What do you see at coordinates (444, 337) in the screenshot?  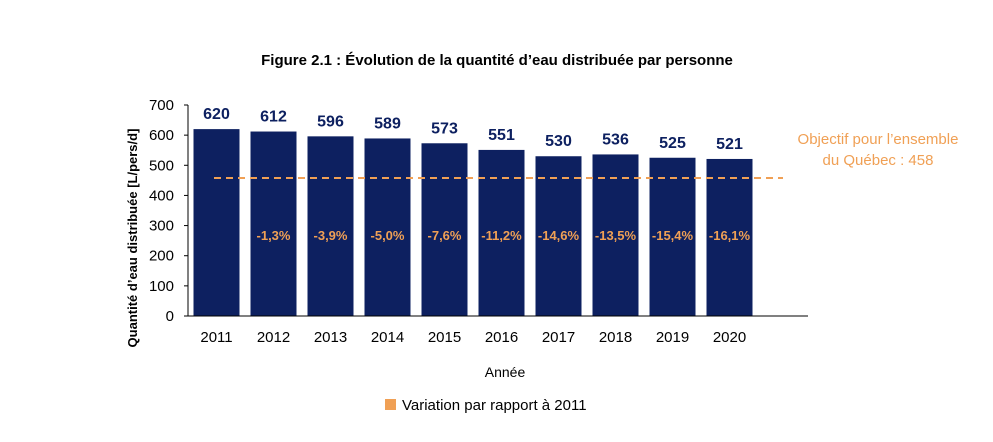 I see `x-tick-label: 2015` at bounding box center [444, 337].